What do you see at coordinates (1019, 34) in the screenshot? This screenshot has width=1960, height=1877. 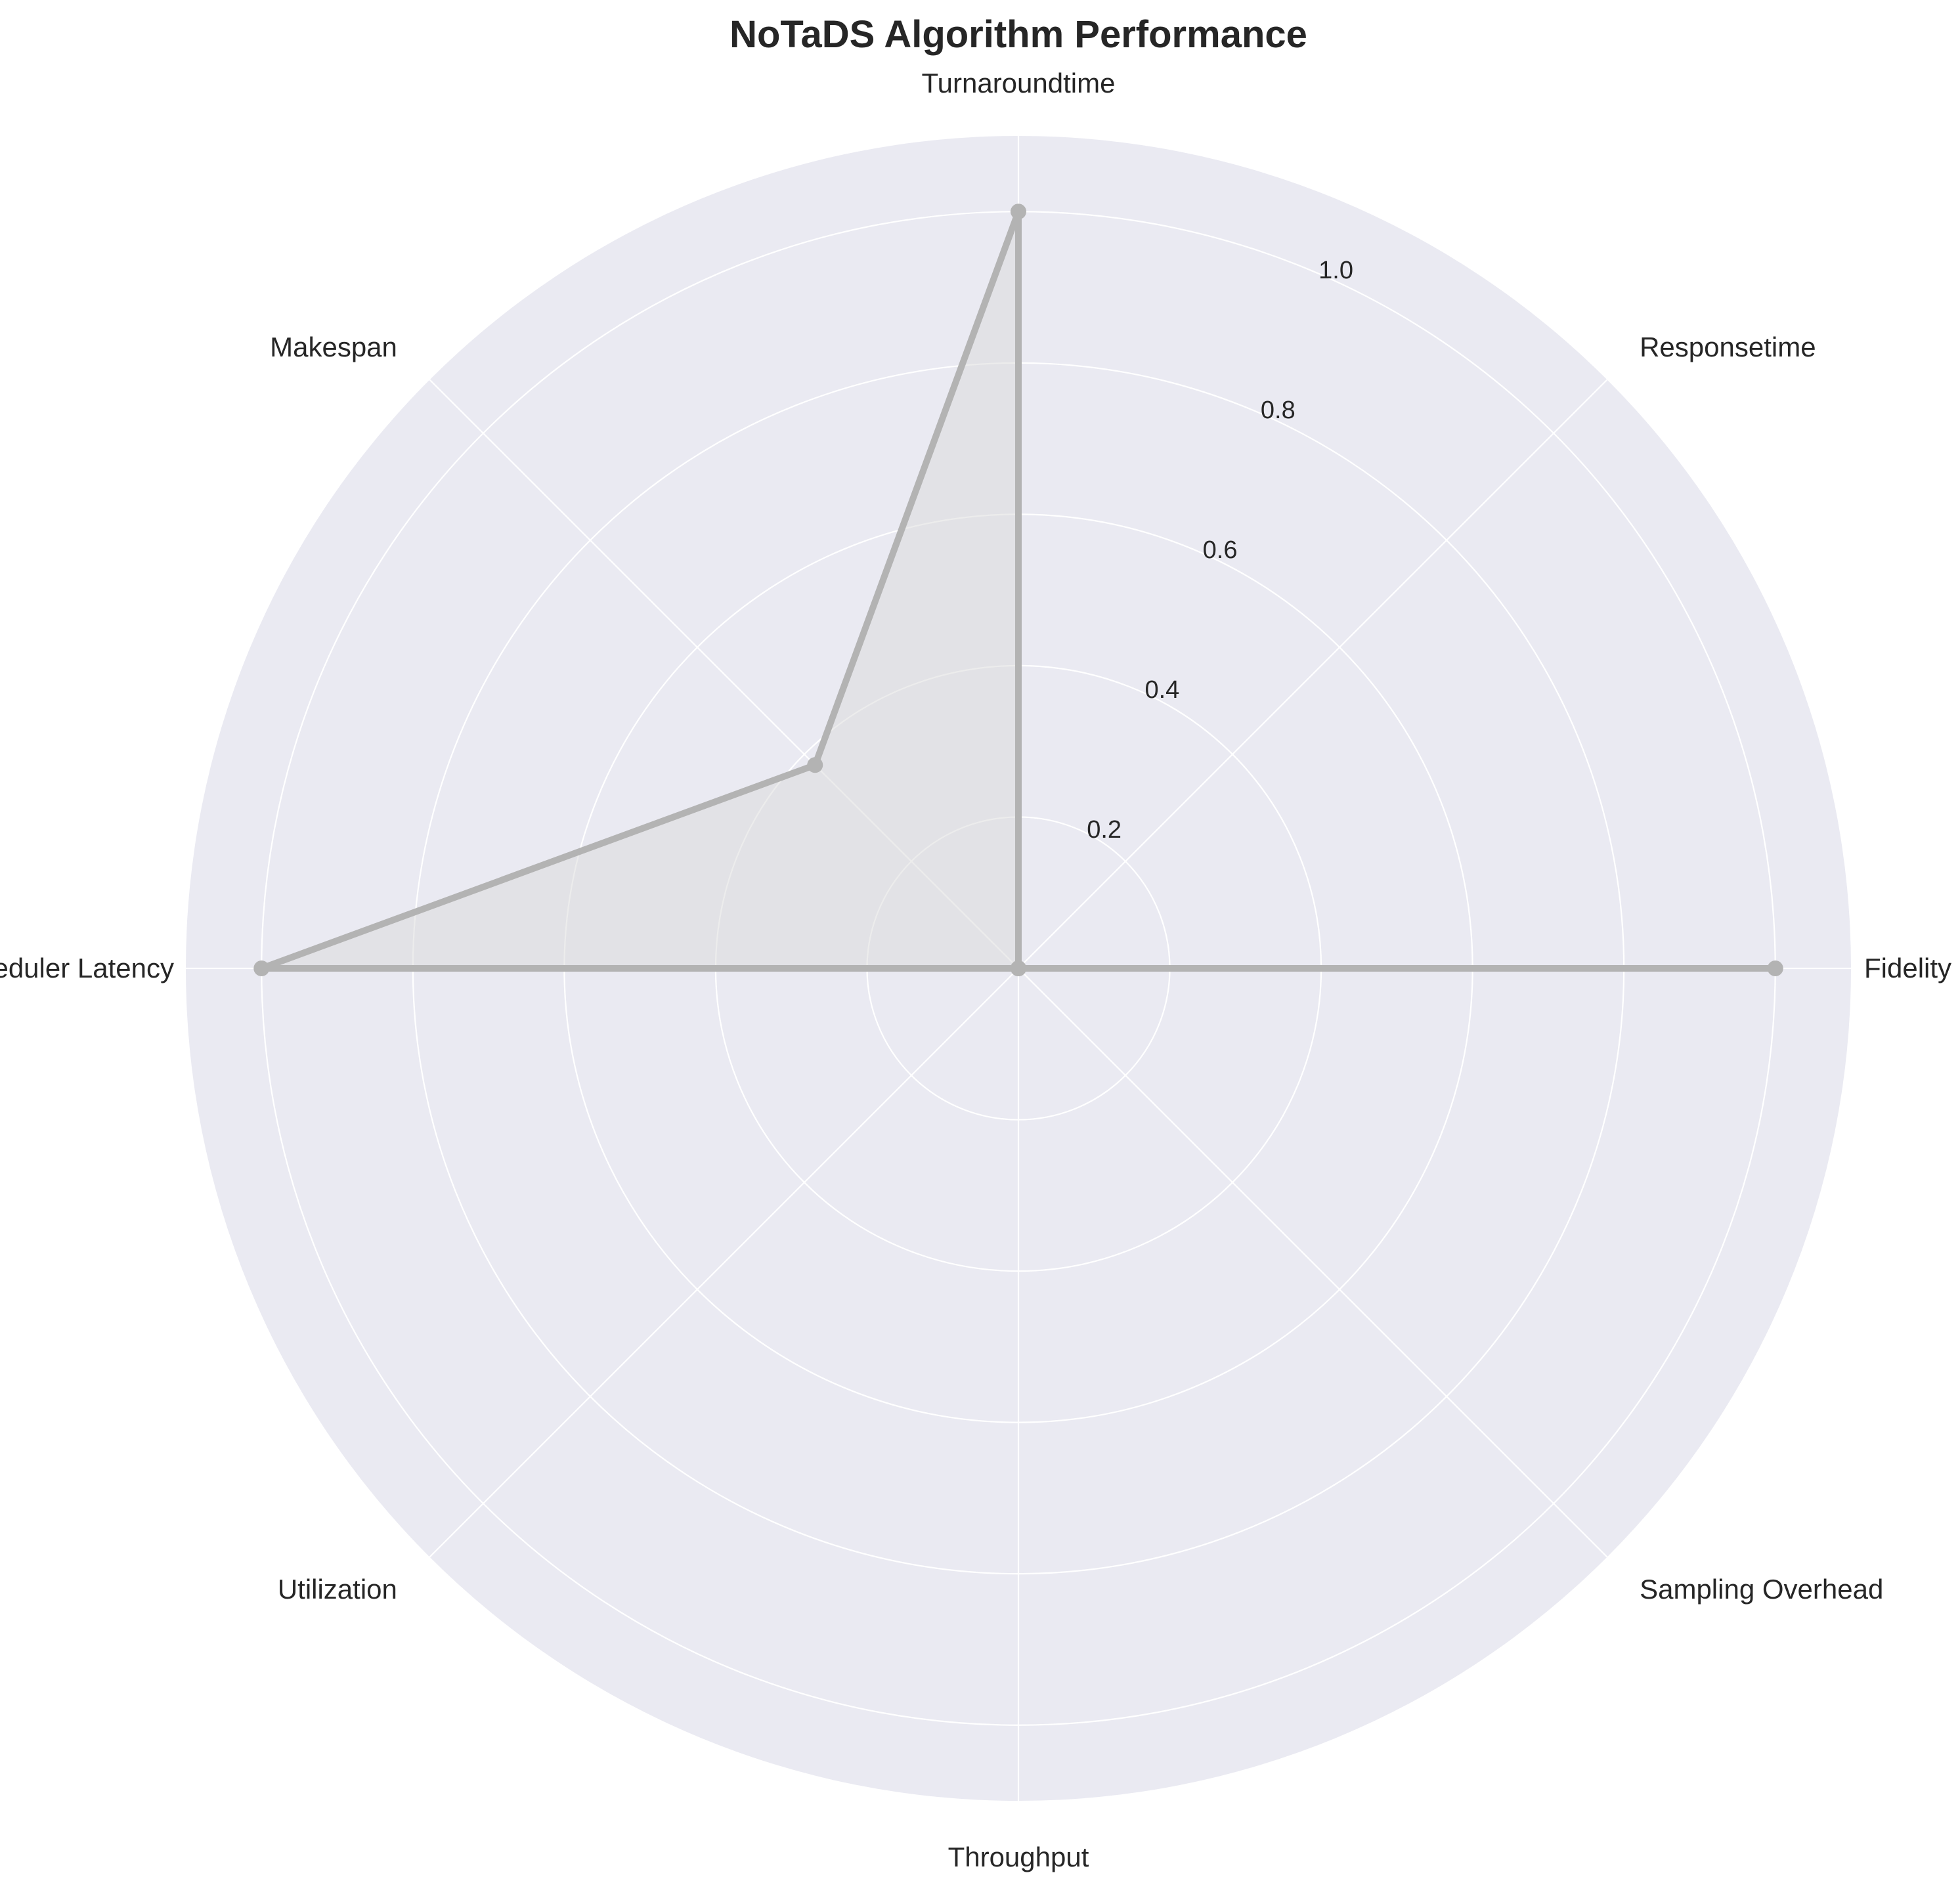 I see `chart-title: NoTaDS Algorithm Performance` at bounding box center [1019, 34].